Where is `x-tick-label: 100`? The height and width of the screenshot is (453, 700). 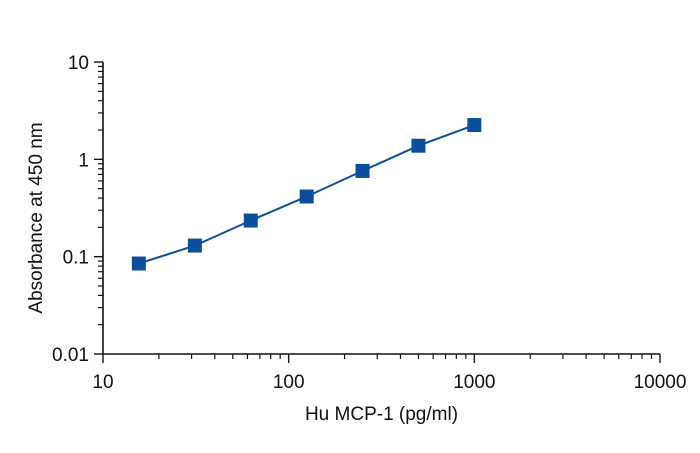
x-tick-label: 100 is located at coordinates (289, 382).